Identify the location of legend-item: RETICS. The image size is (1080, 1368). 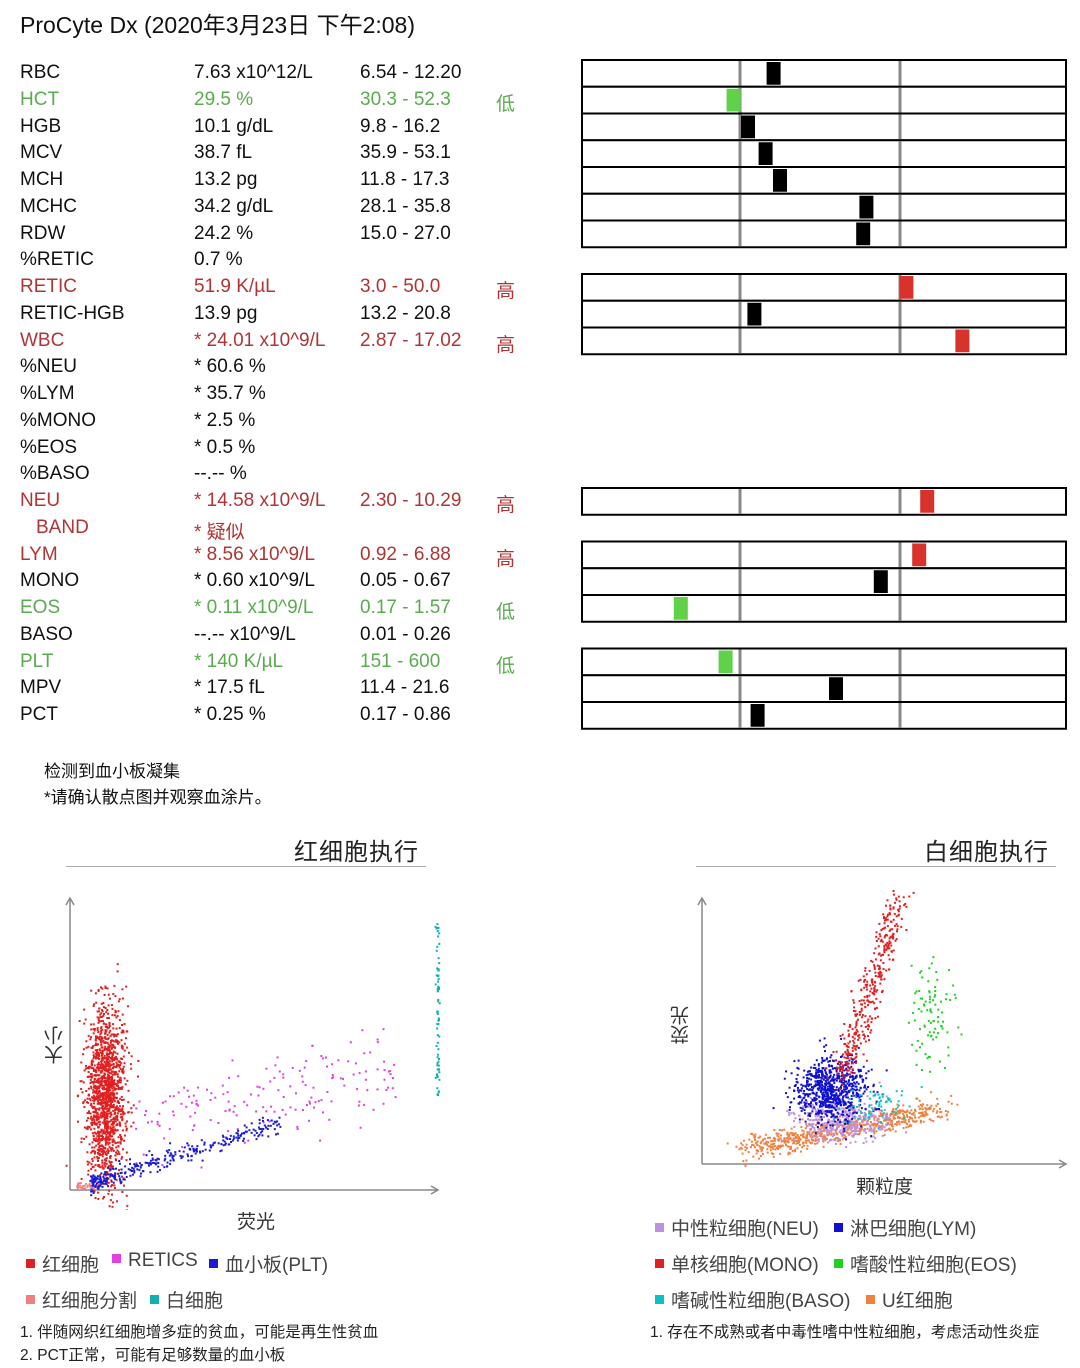
(155, 1261).